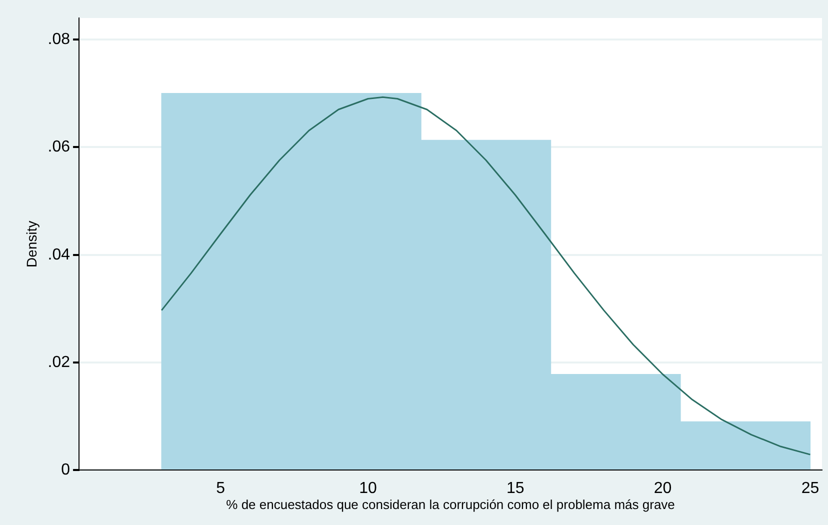 The height and width of the screenshot is (525, 828). I want to click on x-tick-label: 10, so click(368, 489).